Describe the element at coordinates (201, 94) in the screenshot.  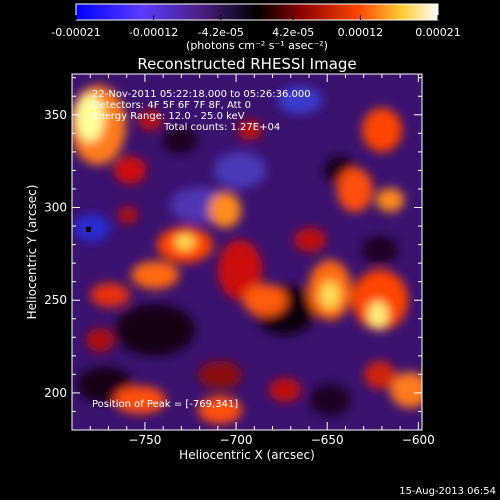
I see `annotation-time-range: 22-Nov-2011 05:22:18.000 to 05:26:36.000` at that location.